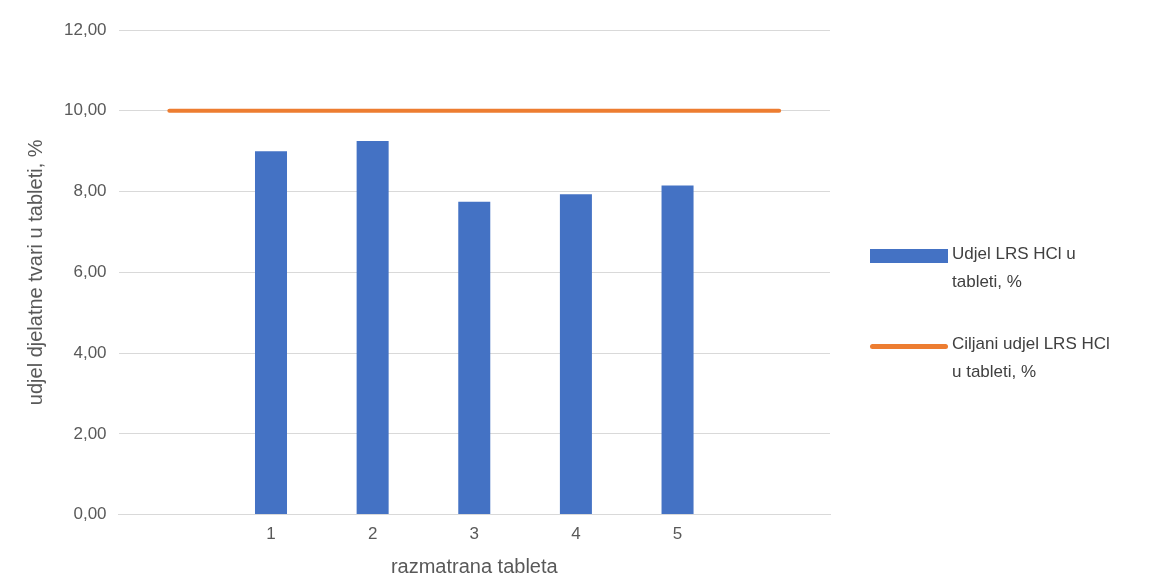  What do you see at coordinates (677, 534) in the screenshot?
I see `x-tick-label: 5` at bounding box center [677, 534].